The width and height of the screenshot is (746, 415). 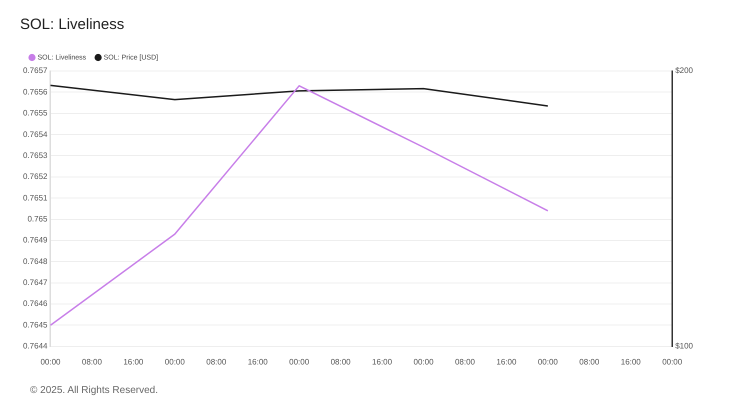 What do you see at coordinates (35, 197) in the screenshot?
I see `y-tick-label: 0.7651` at bounding box center [35, 197].